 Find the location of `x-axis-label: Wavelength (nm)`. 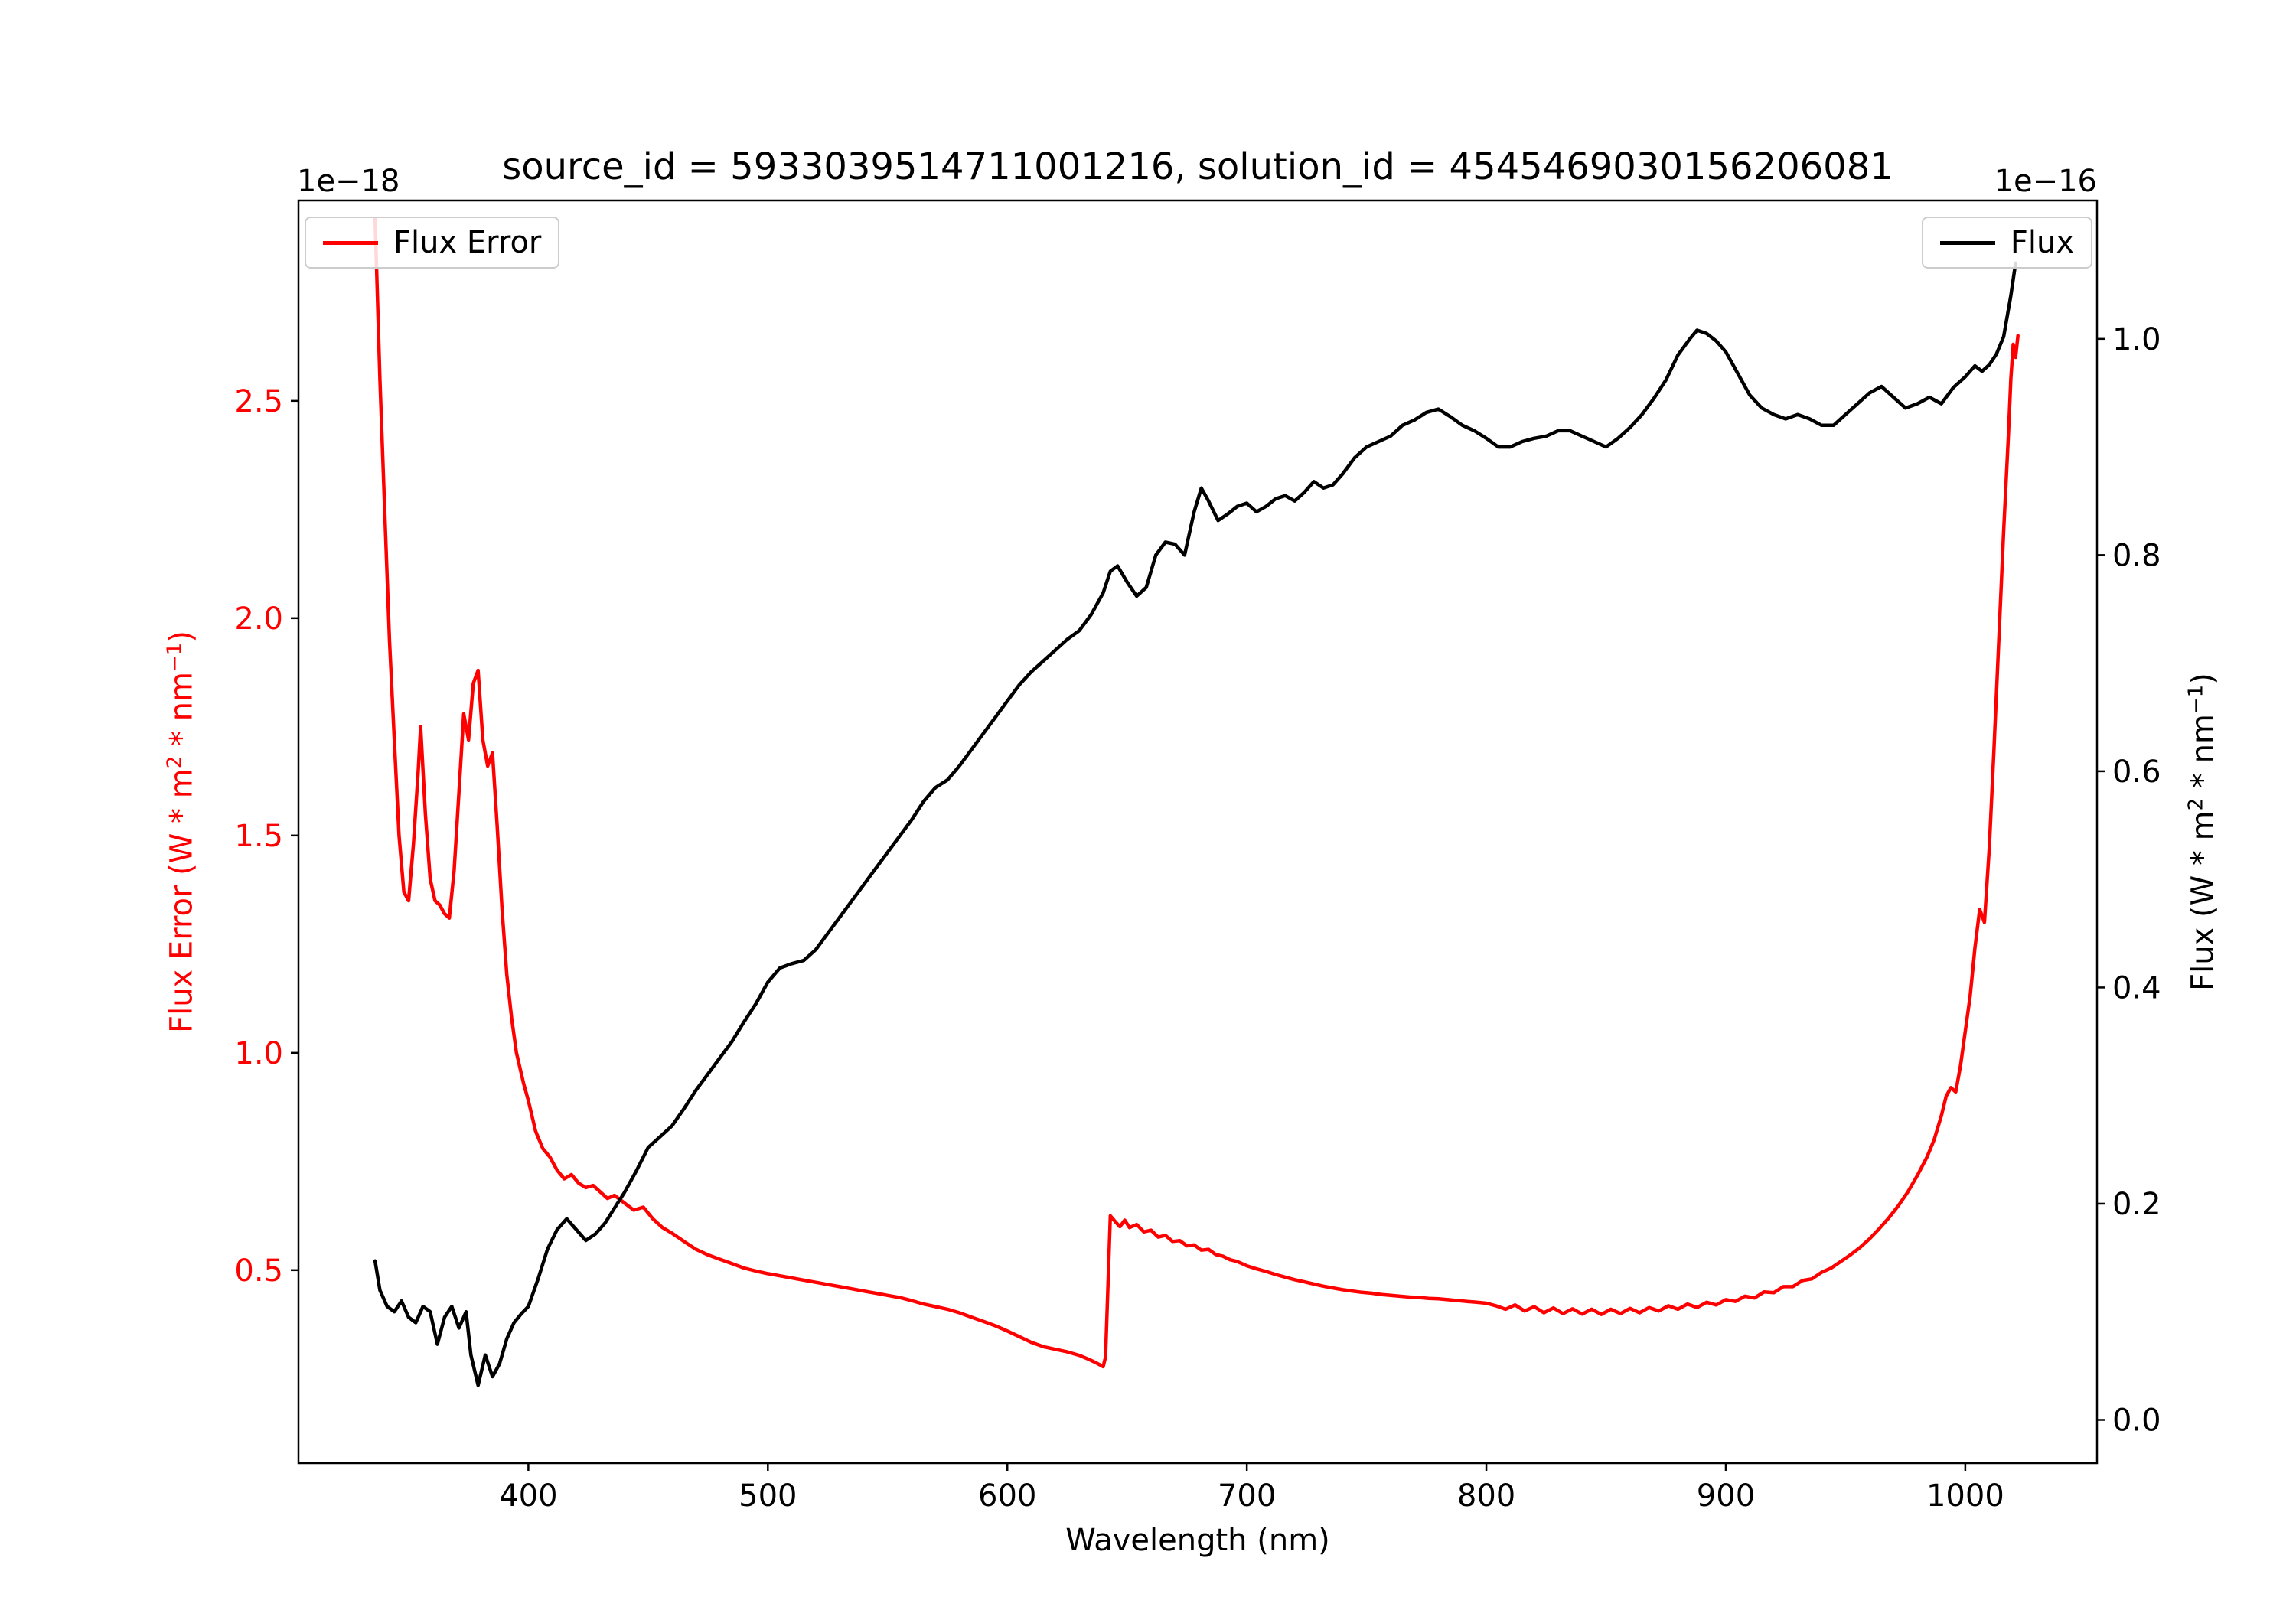

x-axis-label: Wavelength (nm) is located at coordinates (1197, 1540).